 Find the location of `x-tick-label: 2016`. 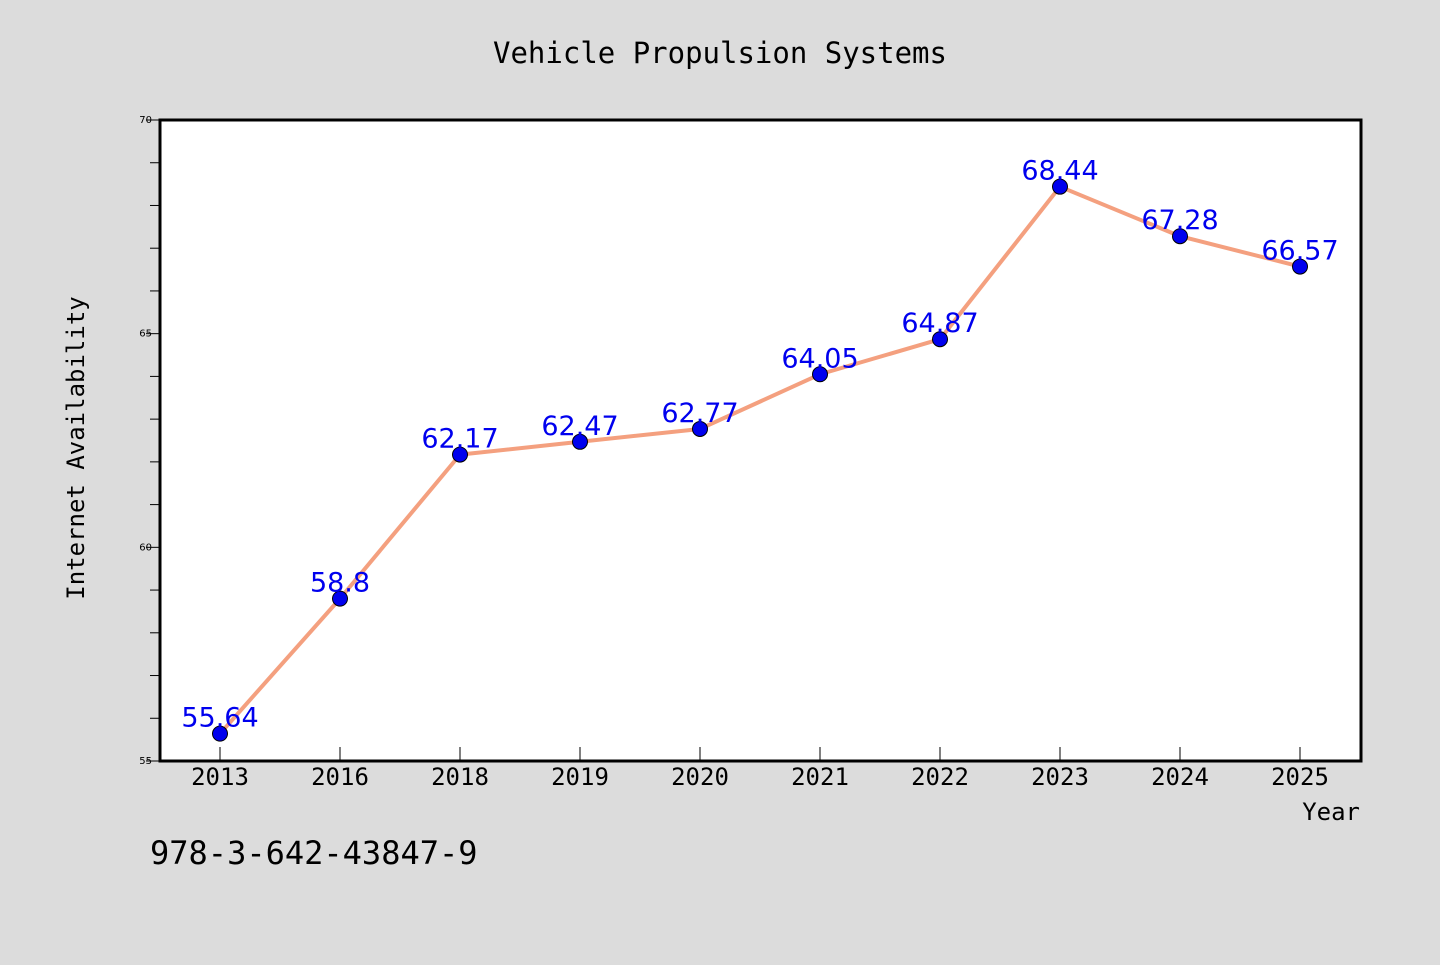

x-tick-label: 2016 is located at coordinates (340, 777).